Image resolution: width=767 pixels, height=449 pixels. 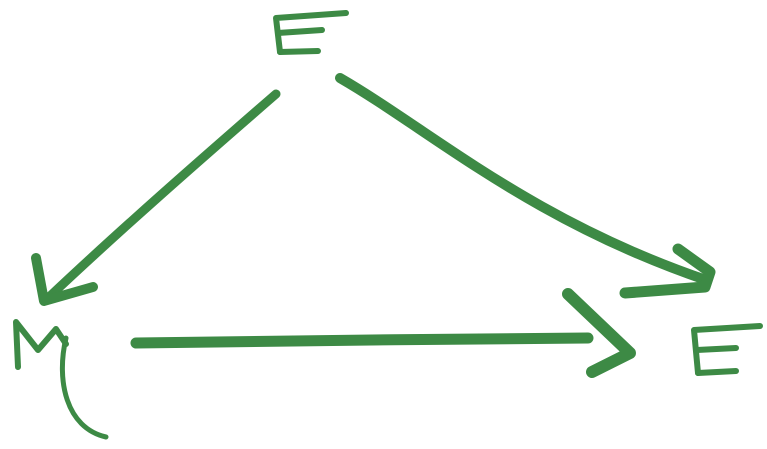 I want to click on node-top-e, so click(x=311, y=32).